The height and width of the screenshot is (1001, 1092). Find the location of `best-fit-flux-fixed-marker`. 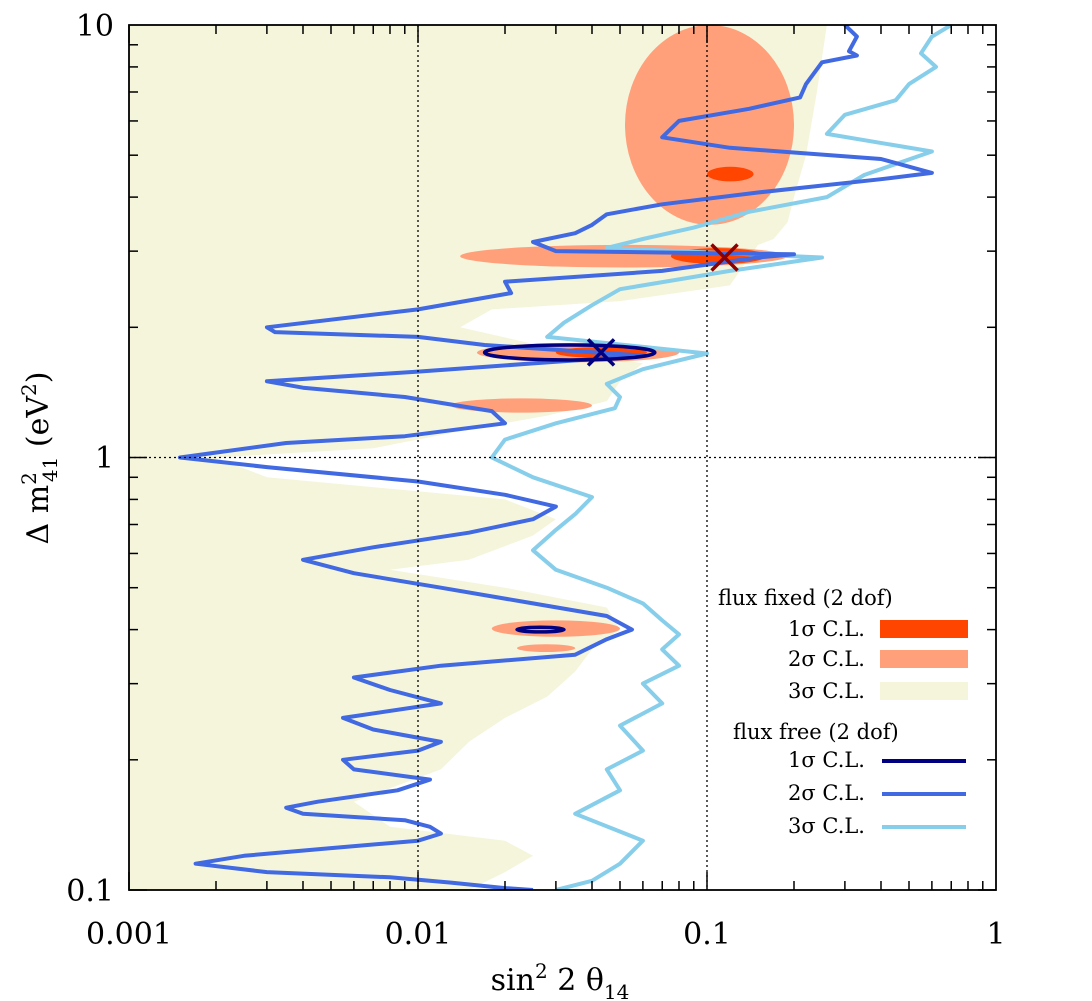

best-fit-flux-fixed-marker is located at coordinates (724, 257).